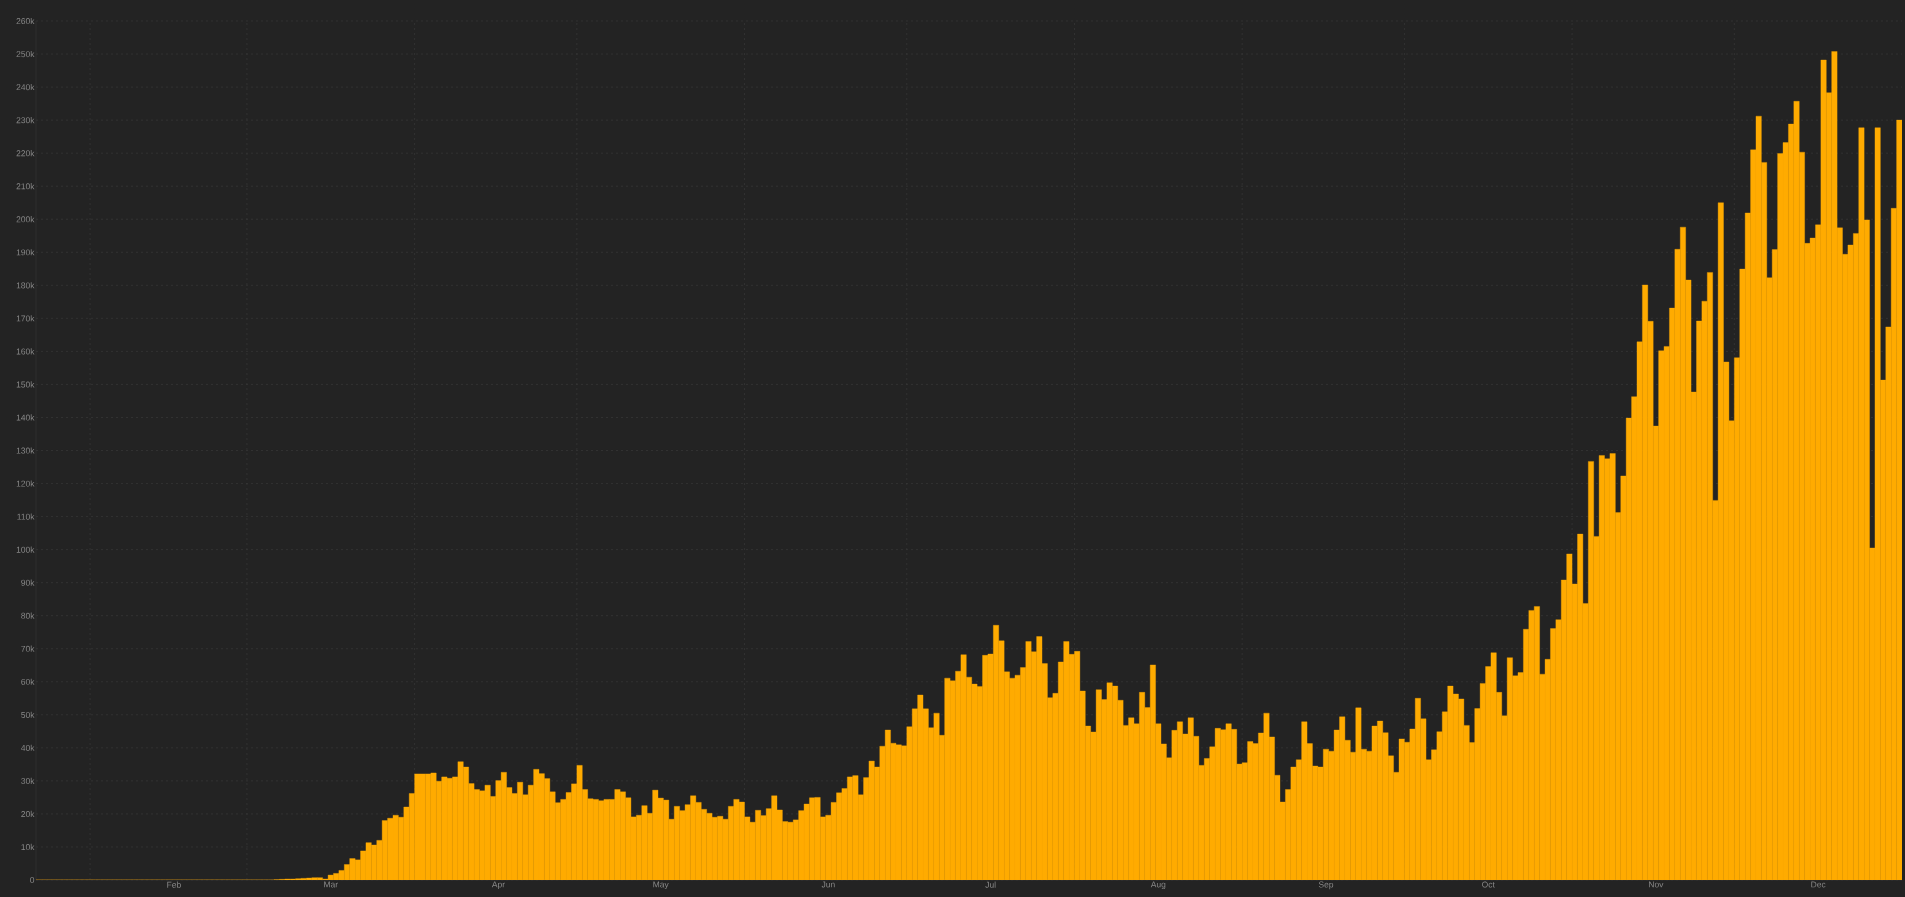 The height and width of the screenshot is (897, 1905). I want to click on y-tick-label: 100k, so click(25, 549).